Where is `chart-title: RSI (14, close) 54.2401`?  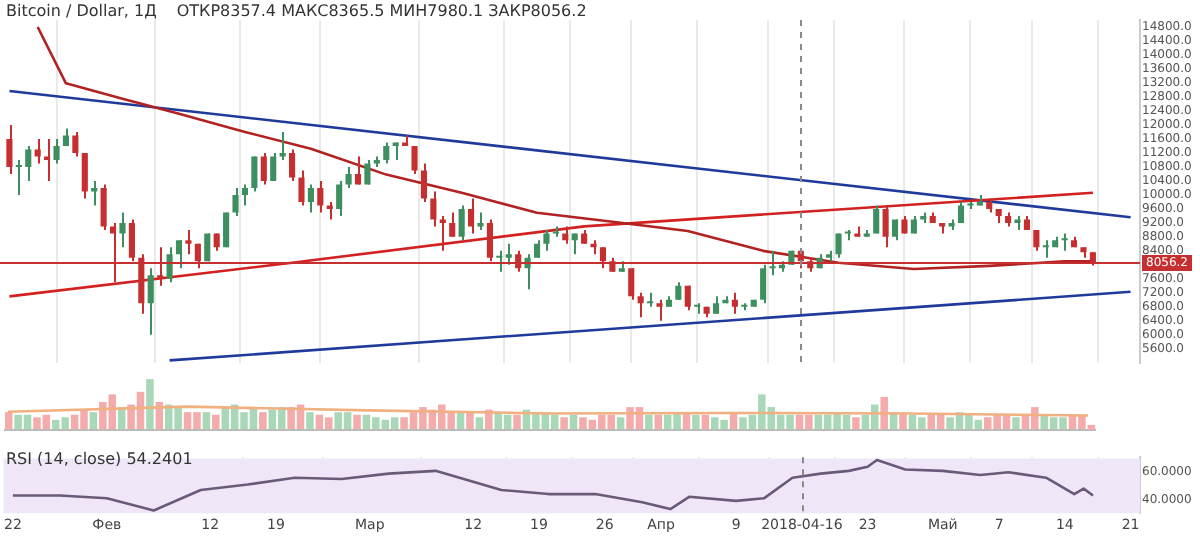 chart-title: RSI (14, close) 54.2401 is located at coordinates (99, 459).